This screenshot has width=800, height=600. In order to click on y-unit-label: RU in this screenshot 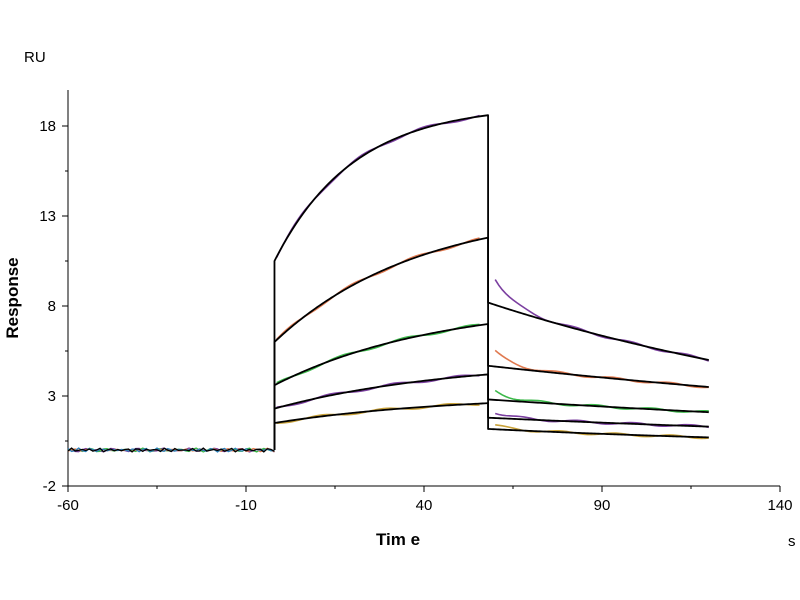, I will do `click(35, 57)`.